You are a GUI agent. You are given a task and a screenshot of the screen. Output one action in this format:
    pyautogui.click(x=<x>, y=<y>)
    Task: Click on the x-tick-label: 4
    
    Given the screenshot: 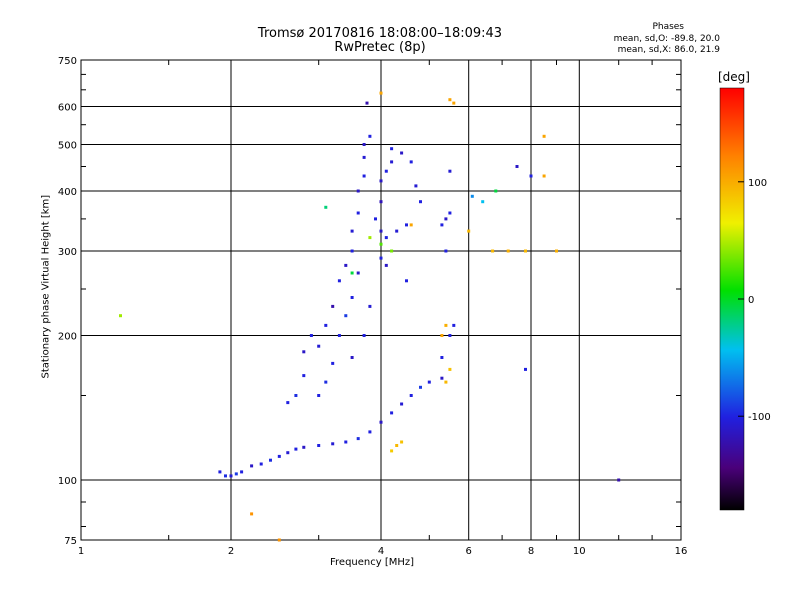 What is the action you would take?
    pyautogui.click(x=381, y=551)
    